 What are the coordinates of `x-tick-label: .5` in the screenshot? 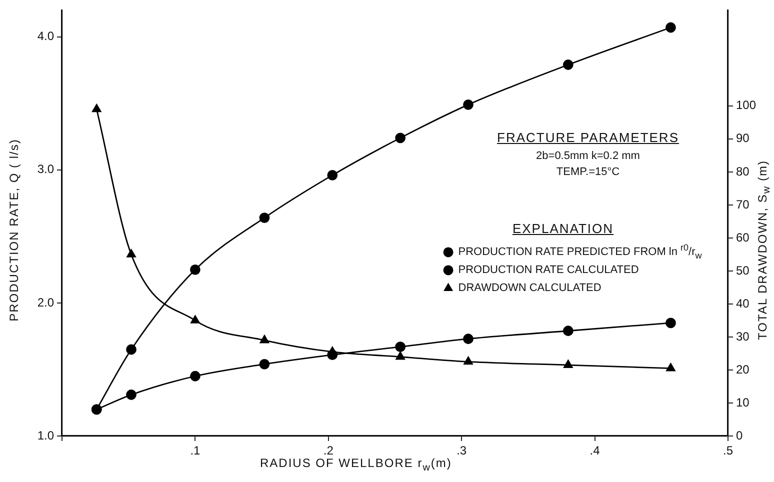 It's located at (728, 451).